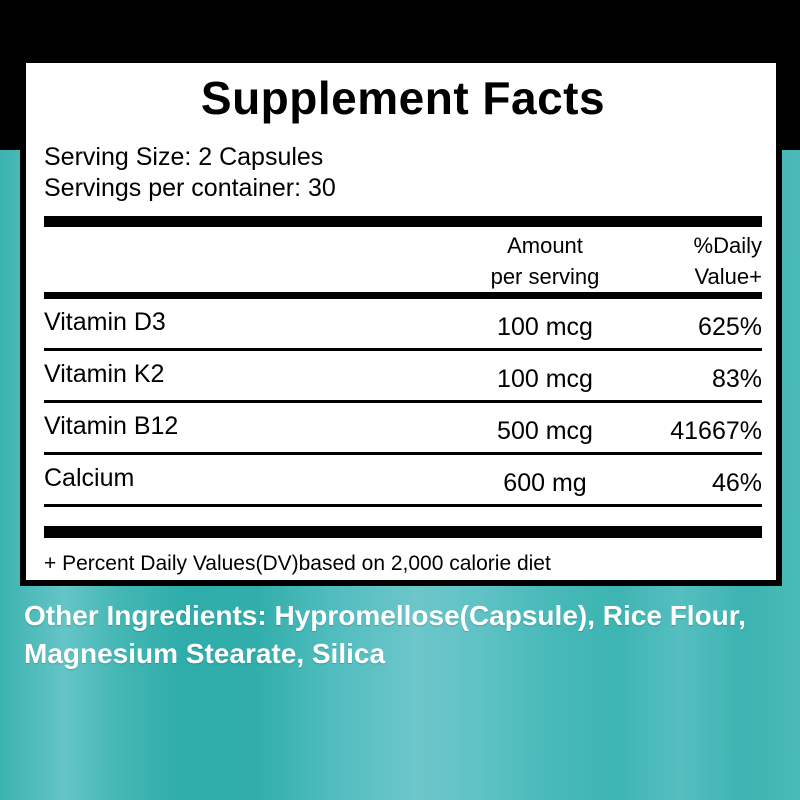 This screenshot has height=800, width=800. Describe the element at coordinates (403, 221) in the screenshot. I see `divider-thick-top` at that location.